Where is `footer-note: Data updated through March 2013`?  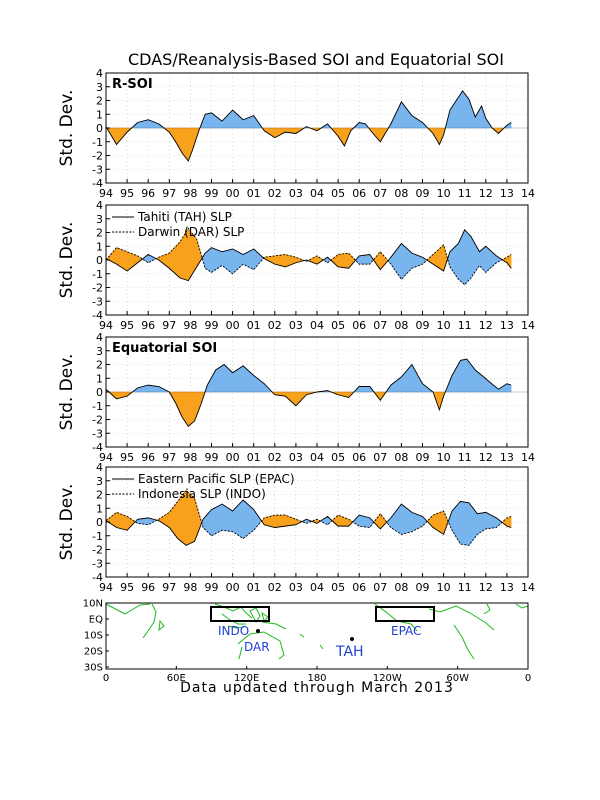 footer-note: Data updated through March 2013 is located at coordinates (317, 688).